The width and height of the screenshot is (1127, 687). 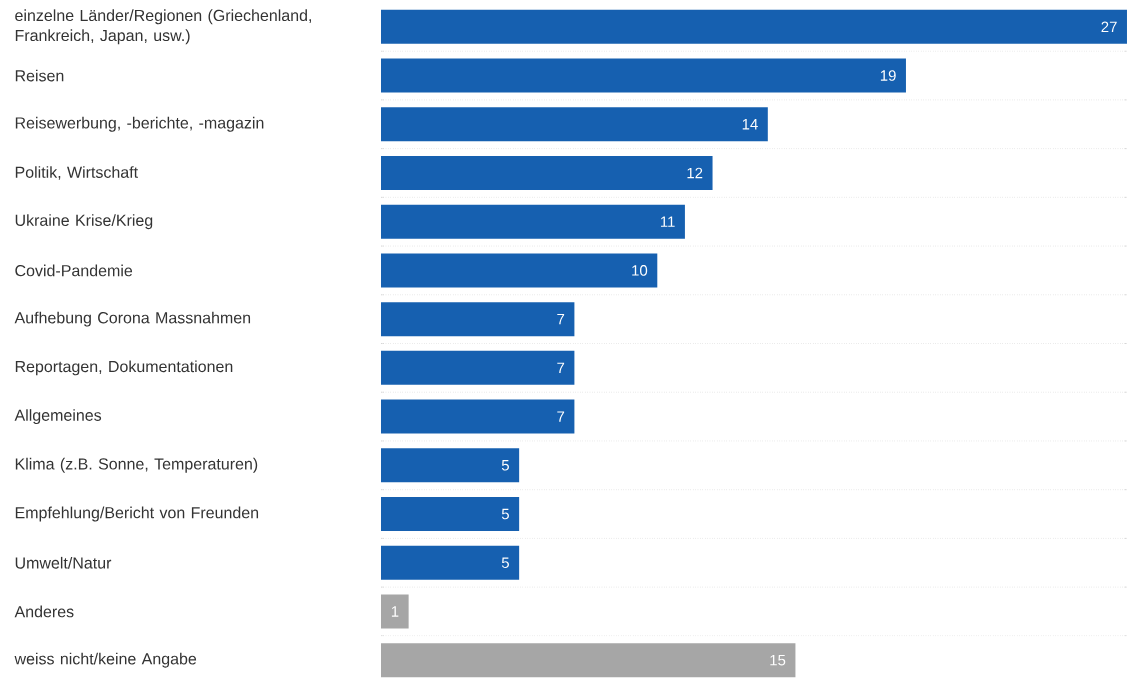 What do you see at coordinates (132, 319) in the screenshot?
I see `y-tick-label: Aufhebung Corona Massnahmen` at bounding box center [132, 319].